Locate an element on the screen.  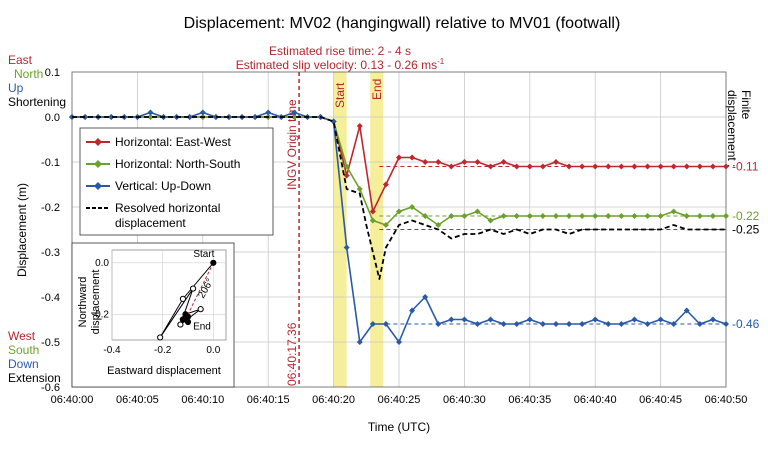
inset-box is located at coordinates (153, 315).